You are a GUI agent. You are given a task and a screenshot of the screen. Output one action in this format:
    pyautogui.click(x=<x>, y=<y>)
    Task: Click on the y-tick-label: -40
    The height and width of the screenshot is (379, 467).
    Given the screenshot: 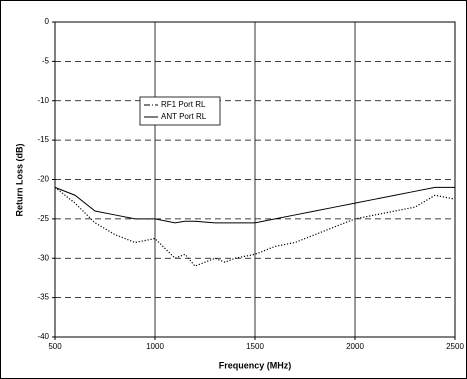 What is the action you would take?
    pyautogui.click(x=43, y=336)
    